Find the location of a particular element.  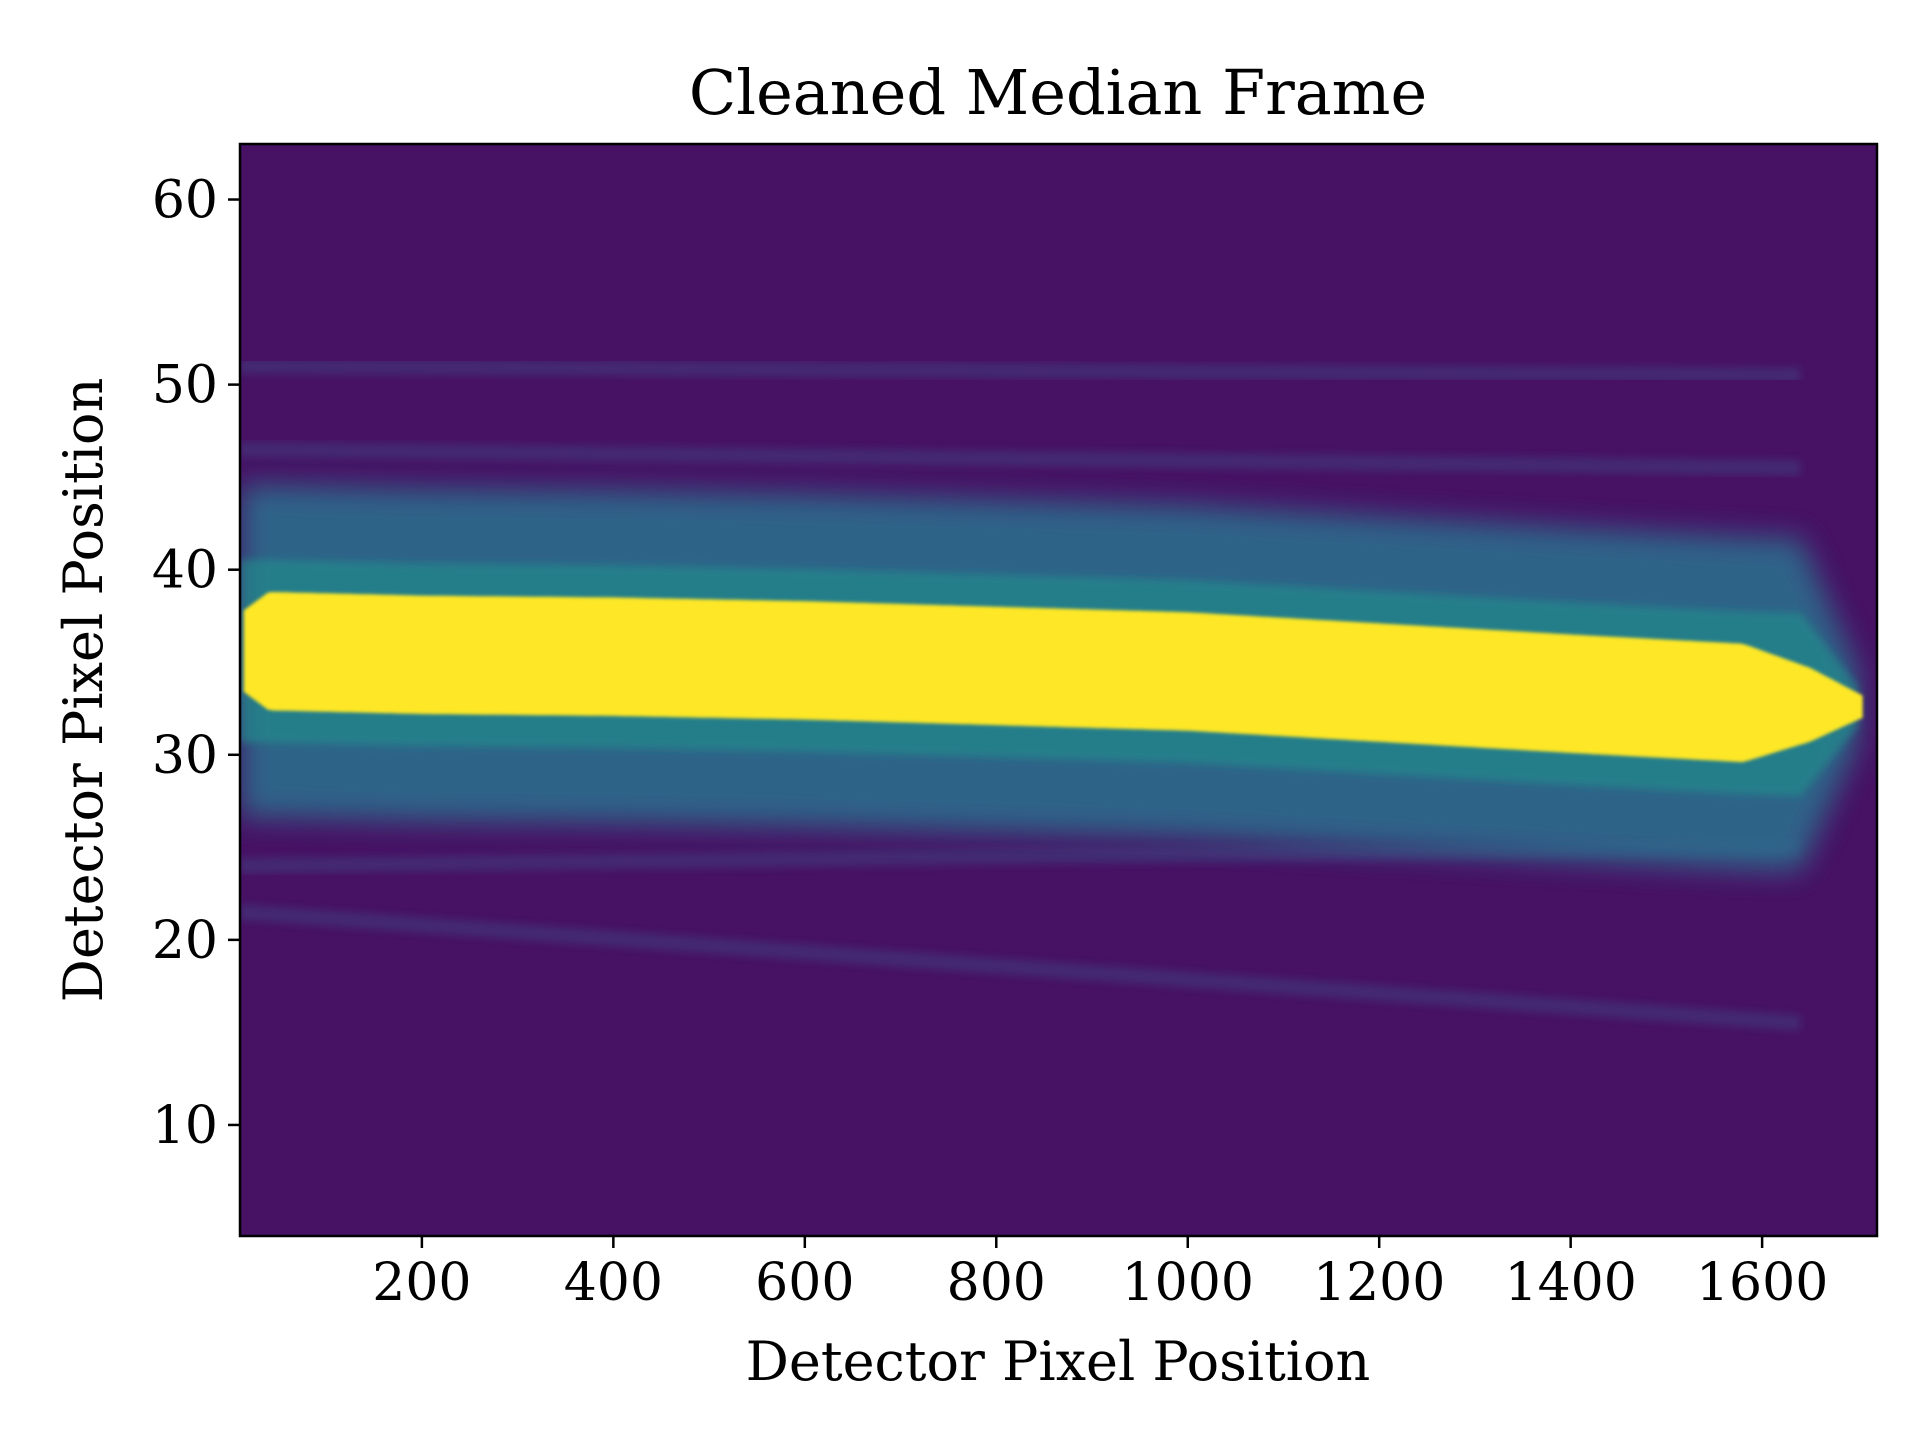

y-tick-label: 30 is located at coordinates (185, 756).